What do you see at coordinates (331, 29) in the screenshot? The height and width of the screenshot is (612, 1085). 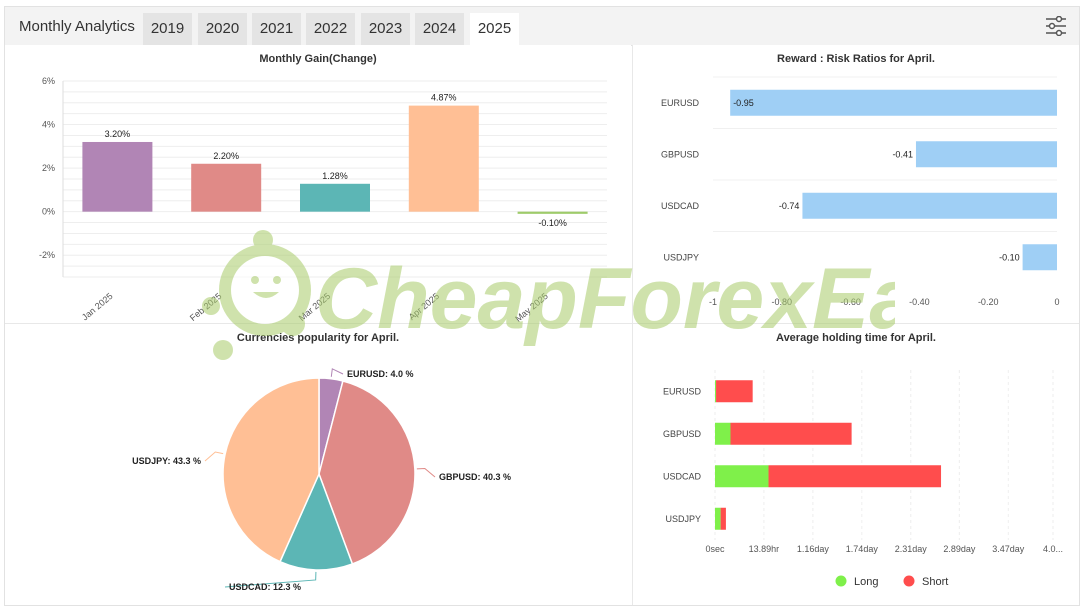 I see `tab-2022: 2022` at bounding box center [331, 29].